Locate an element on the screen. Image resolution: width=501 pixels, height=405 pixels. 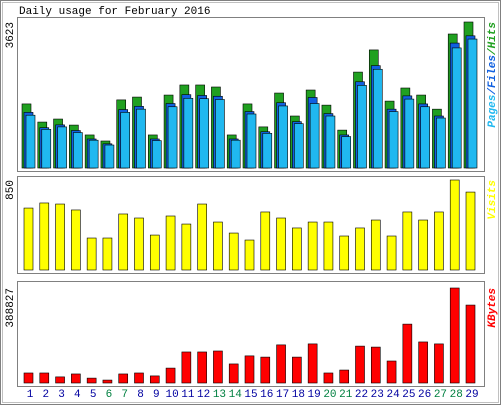
x-tick-label: 14 is located at coordinates (236, 395).